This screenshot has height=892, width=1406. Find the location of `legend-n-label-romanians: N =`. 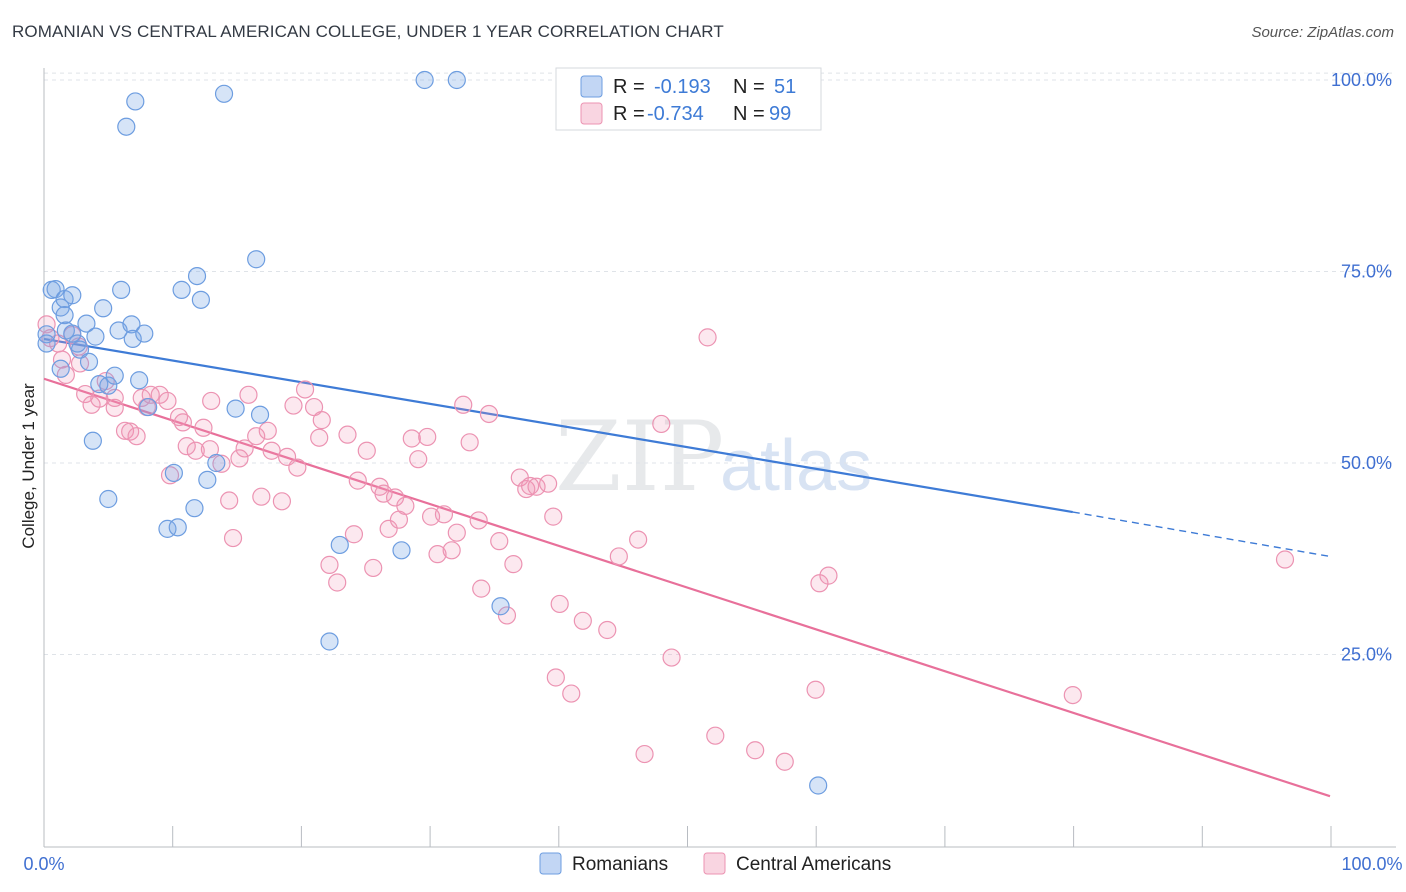

legend-n-label-romanians: N = is located at coordinates (749, 87).